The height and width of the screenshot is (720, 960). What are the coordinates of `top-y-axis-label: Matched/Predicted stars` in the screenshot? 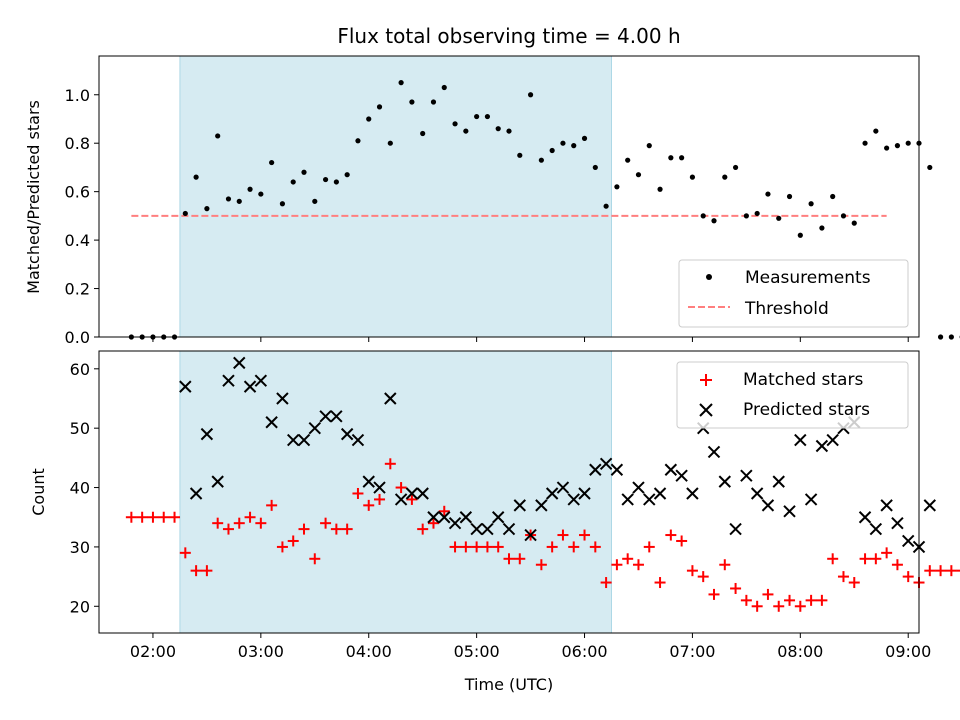 It's located at (33, 197).